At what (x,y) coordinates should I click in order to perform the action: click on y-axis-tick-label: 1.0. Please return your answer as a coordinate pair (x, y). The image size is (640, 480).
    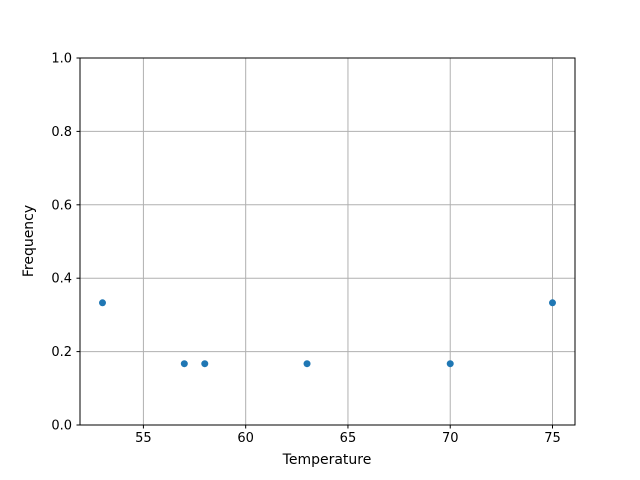
    Looking at the image, I should click on (61, 59).